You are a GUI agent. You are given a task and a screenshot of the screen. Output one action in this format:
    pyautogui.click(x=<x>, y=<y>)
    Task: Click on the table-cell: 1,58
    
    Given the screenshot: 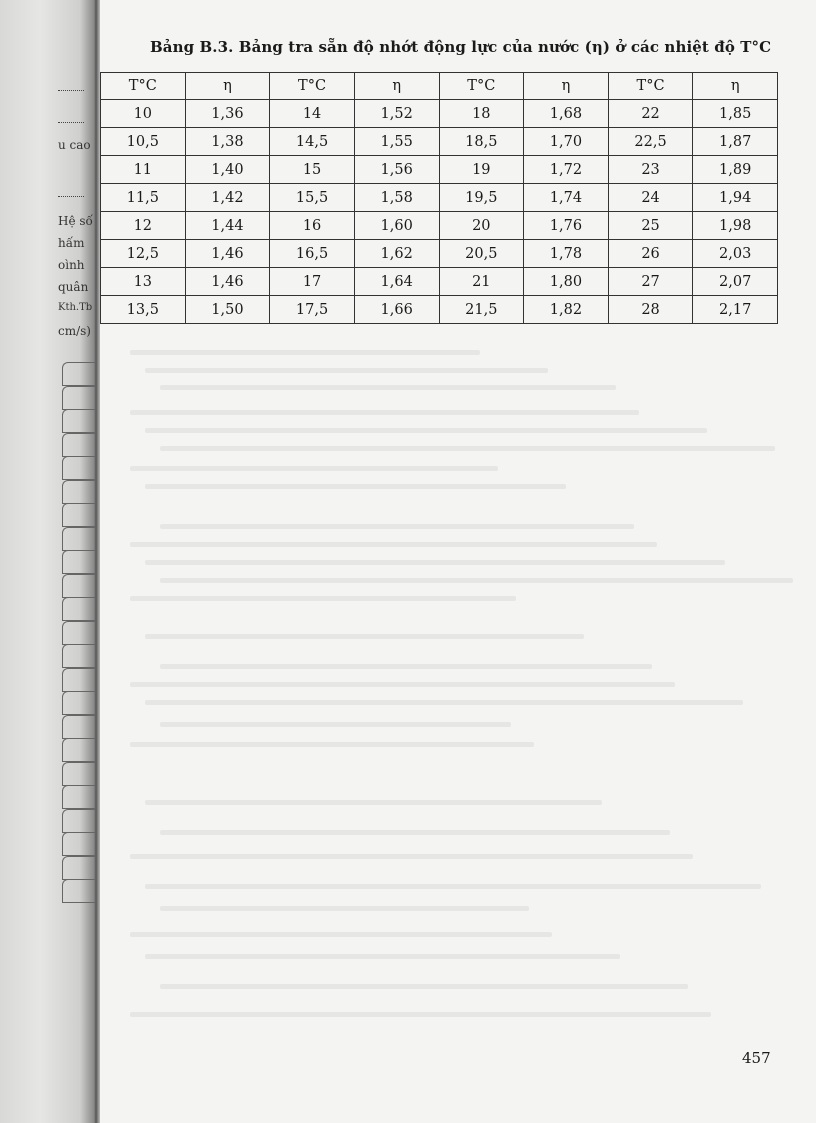 What is the action you would take?
    pyautogui.click(x=396, y=197)
    